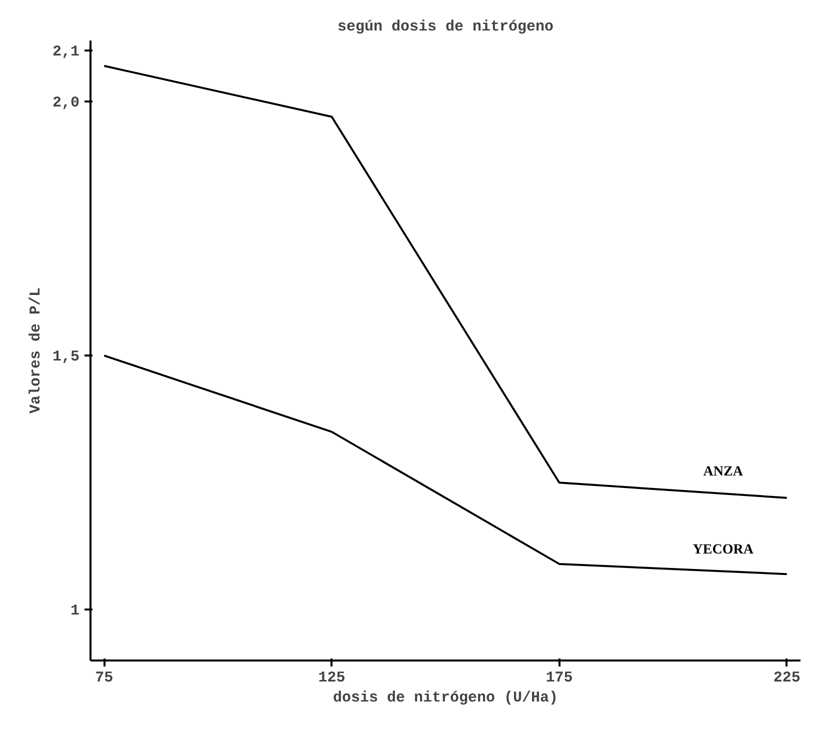 This screenshot has width=824, height=734. Describe the element at coordinates (75, 611) in the screenshot. I see `y-tick-label: 1` at that location.